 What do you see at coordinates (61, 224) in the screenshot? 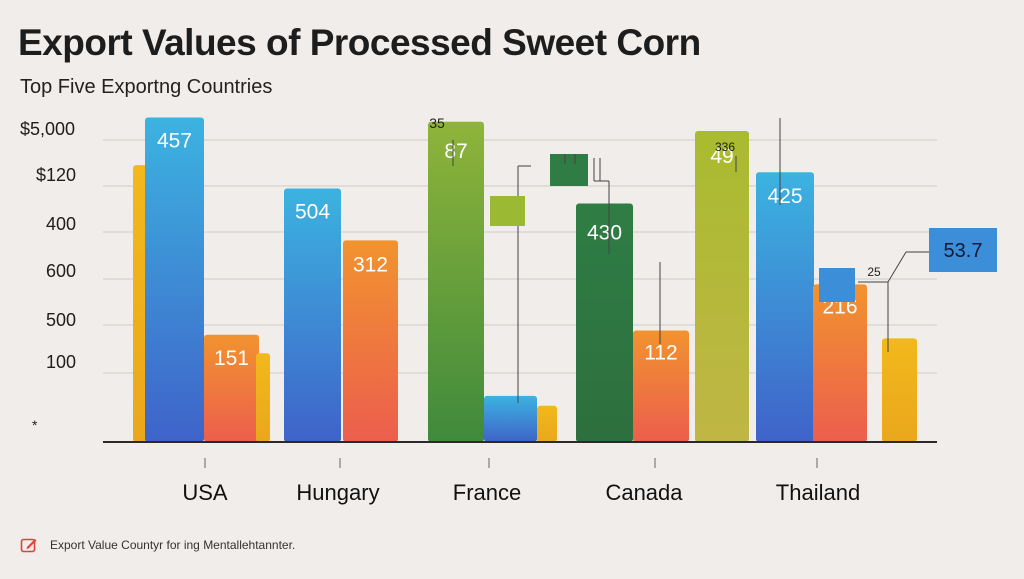
I see `y-tick-label: 400` at bounding box center [61, 224].